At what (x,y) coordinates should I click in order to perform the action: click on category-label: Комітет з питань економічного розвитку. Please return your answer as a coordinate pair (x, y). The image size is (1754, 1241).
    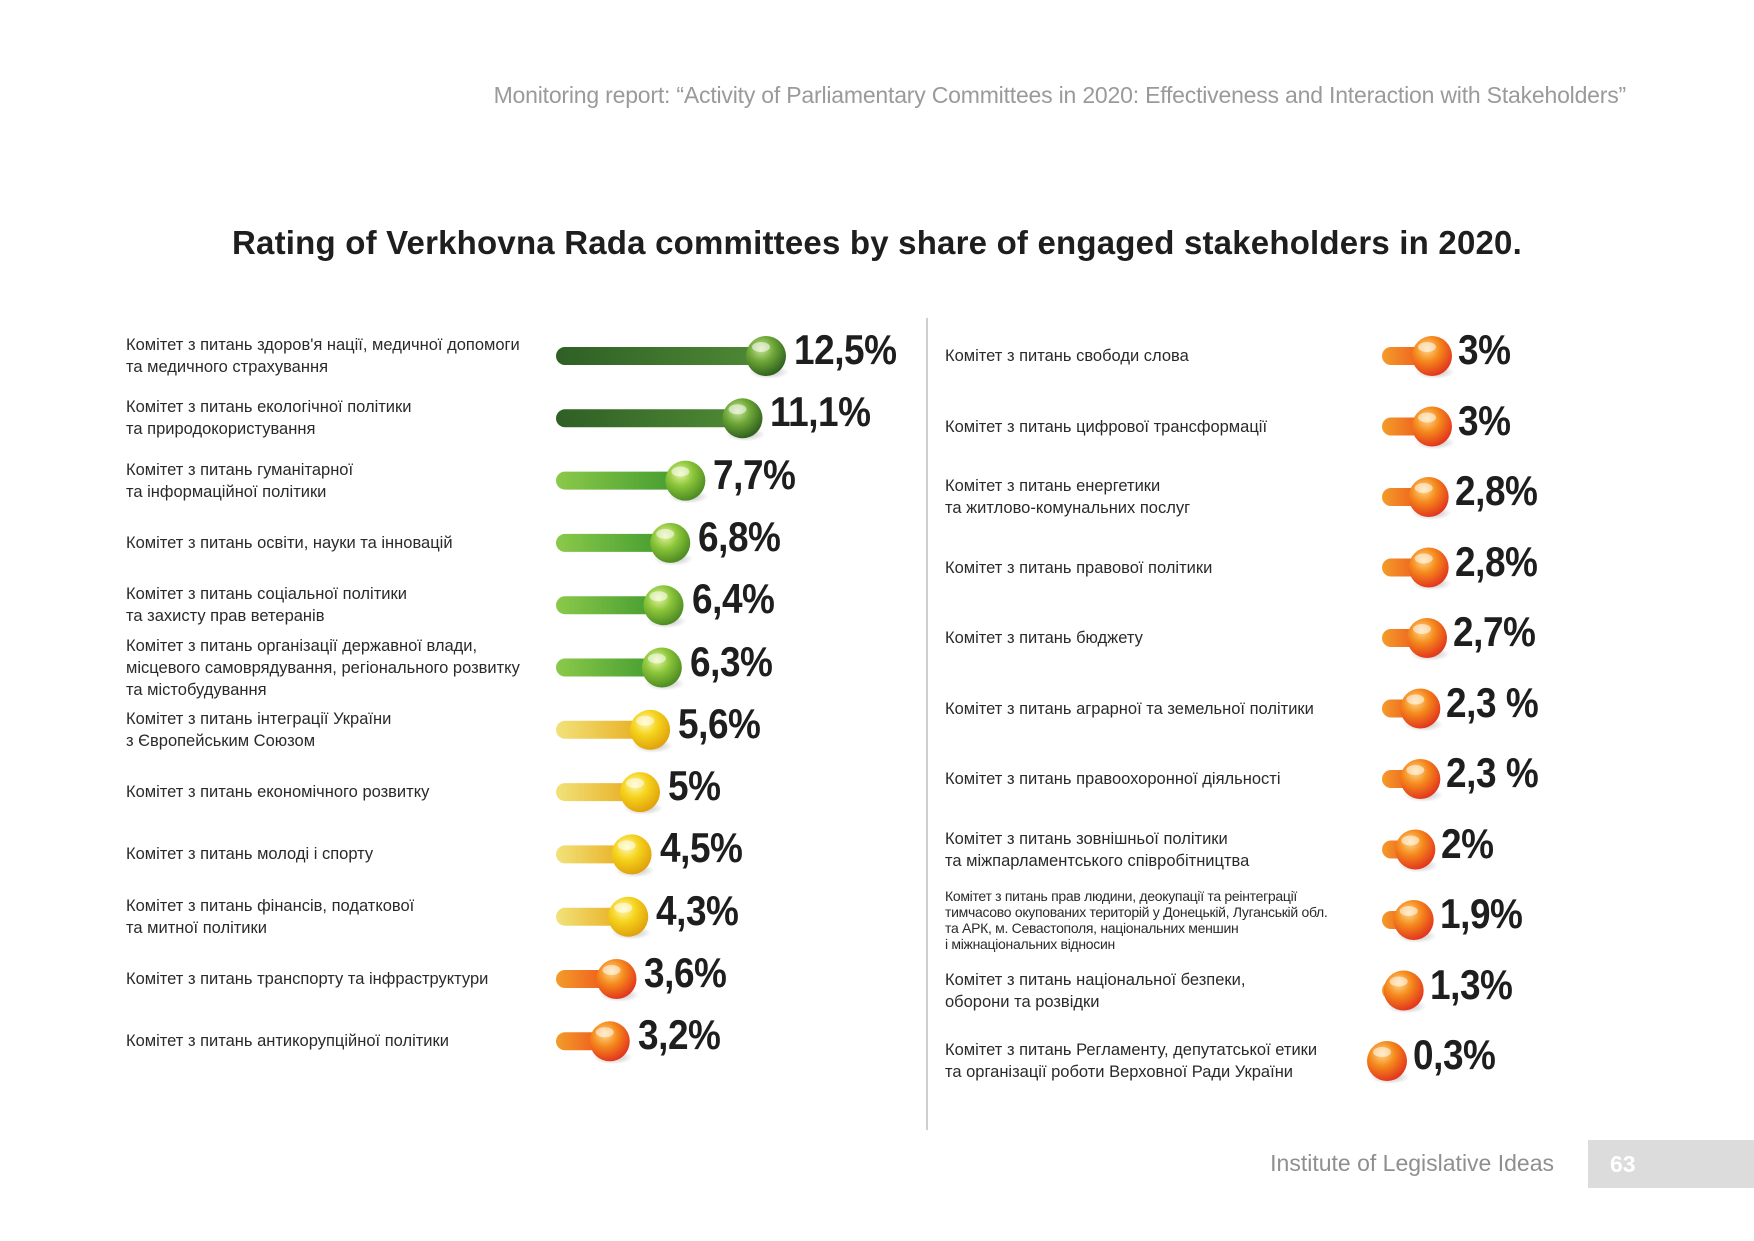
    Looking at the image, I should click on (277, 792).